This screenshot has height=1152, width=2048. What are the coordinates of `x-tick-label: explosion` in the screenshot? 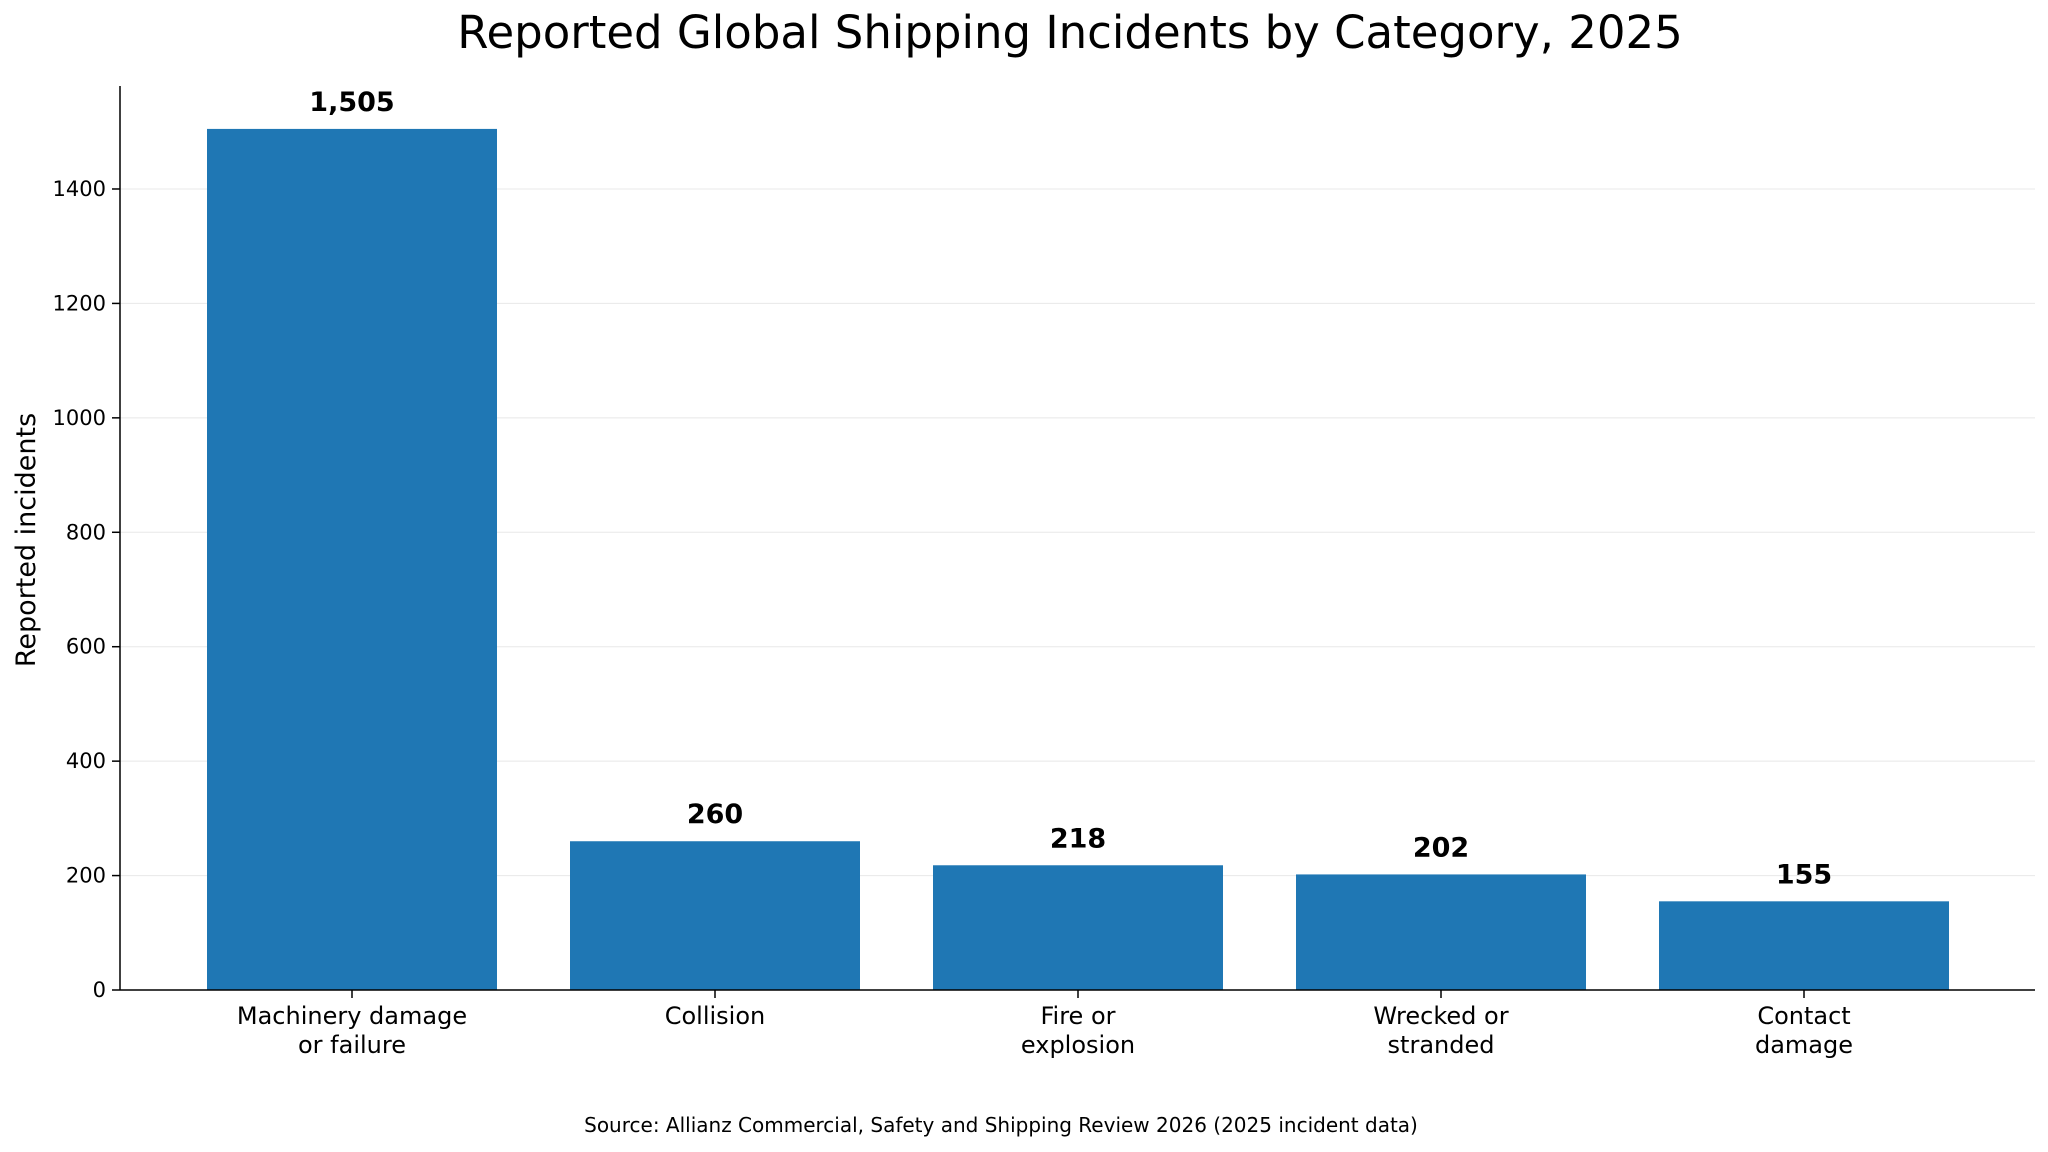 It's located at (1078, 1045).